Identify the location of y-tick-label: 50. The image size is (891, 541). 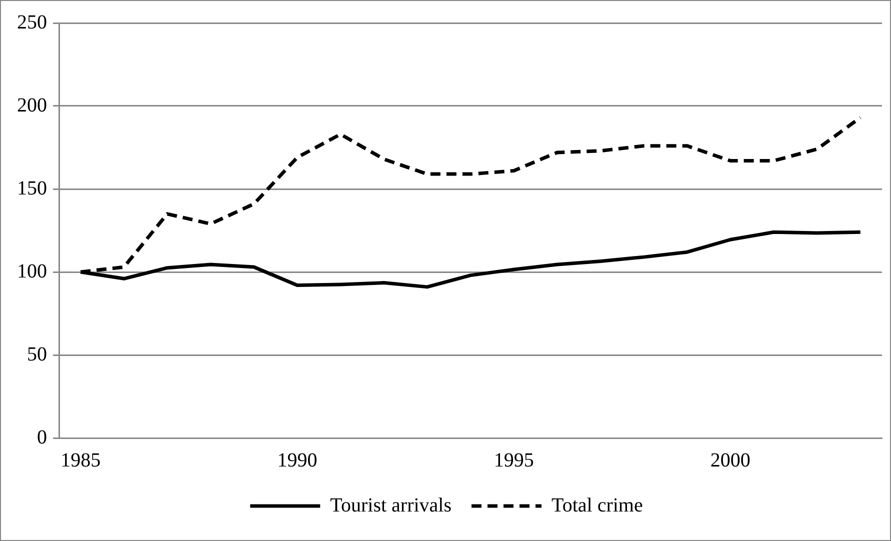
(37, 354).